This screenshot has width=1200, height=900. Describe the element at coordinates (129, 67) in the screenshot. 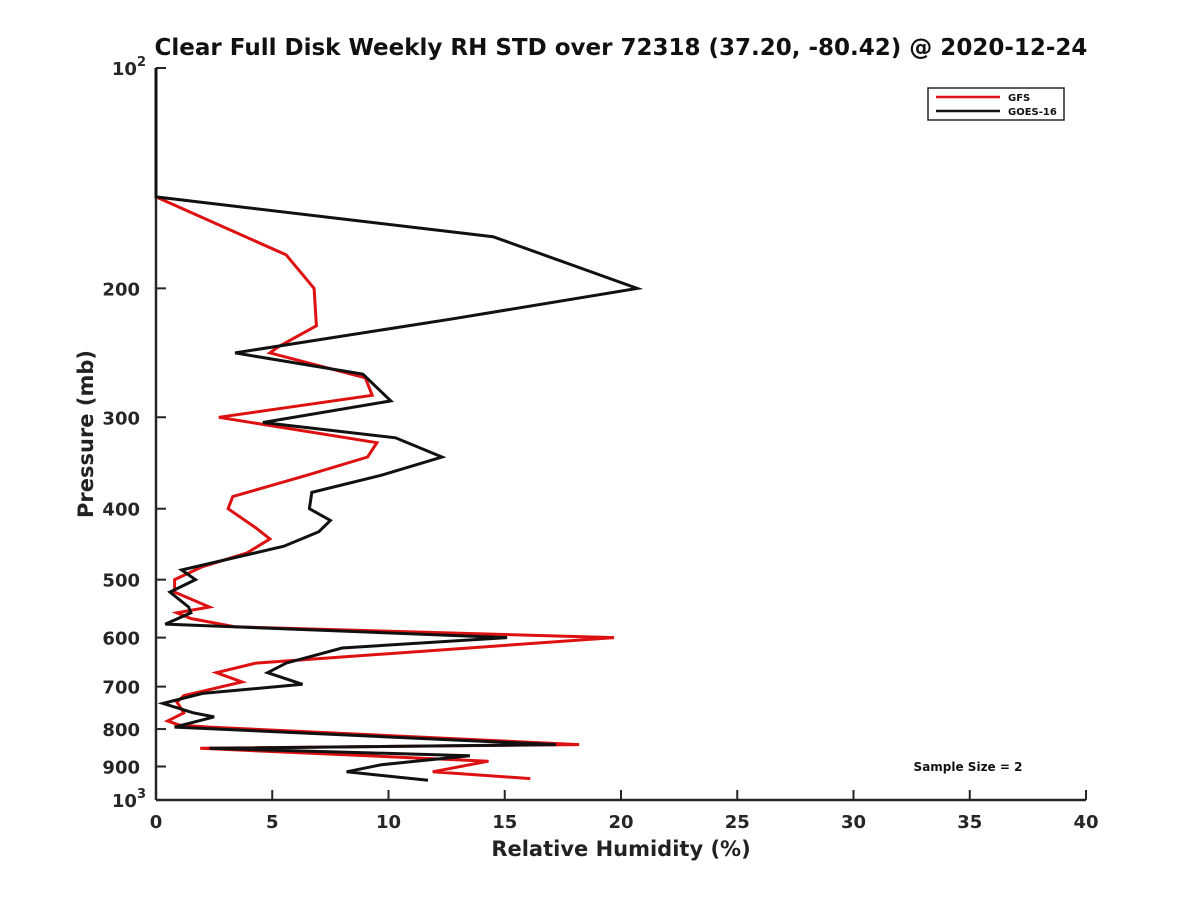

I see `y-tick-label: 10²` at that location.